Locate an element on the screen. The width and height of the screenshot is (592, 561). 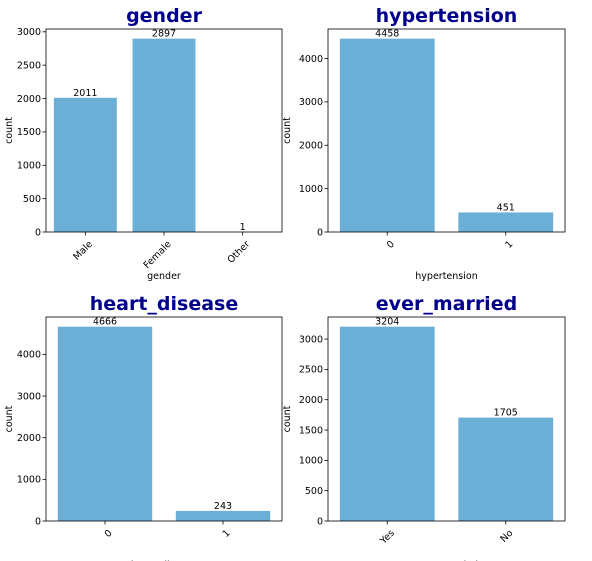
data-label-1: 243 is located at coordinates (223, 506).